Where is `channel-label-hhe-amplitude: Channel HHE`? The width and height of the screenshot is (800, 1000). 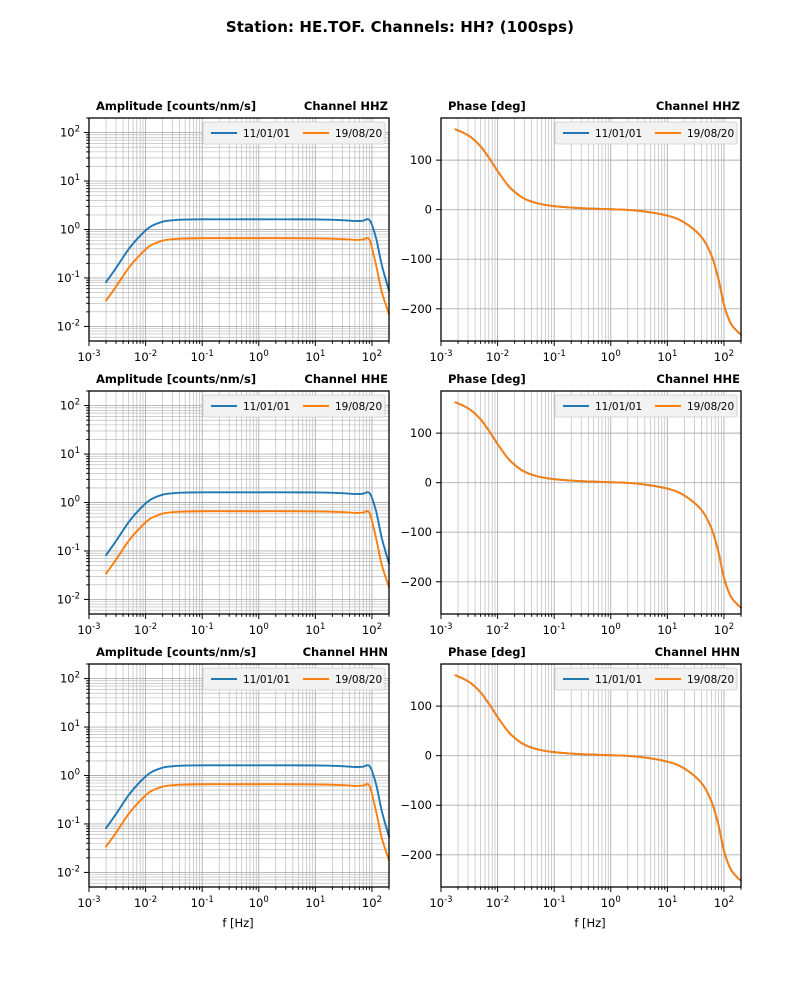
channel-label-hhe-amplitude: Channel HHE is located at coordinates (346, 379).